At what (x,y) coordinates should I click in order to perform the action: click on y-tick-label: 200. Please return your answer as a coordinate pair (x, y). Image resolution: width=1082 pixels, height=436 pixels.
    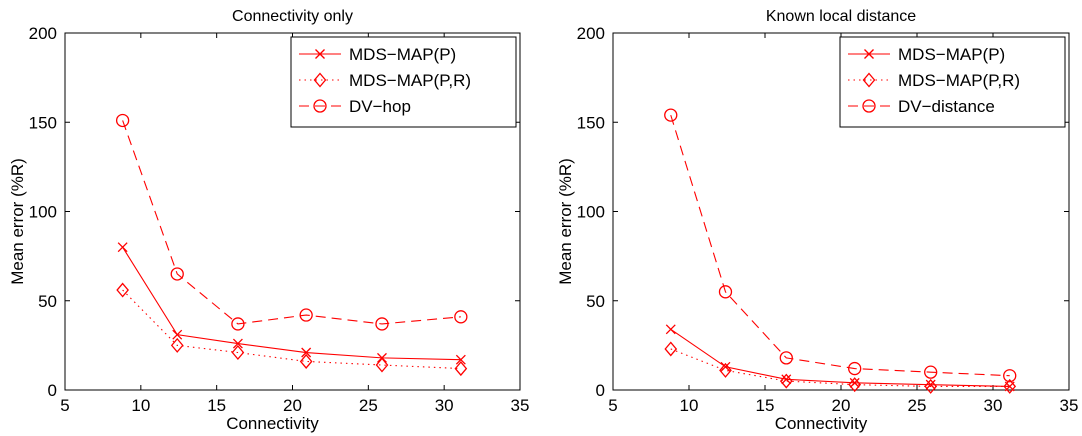
    Looking at the image, I should click on (43, 33).